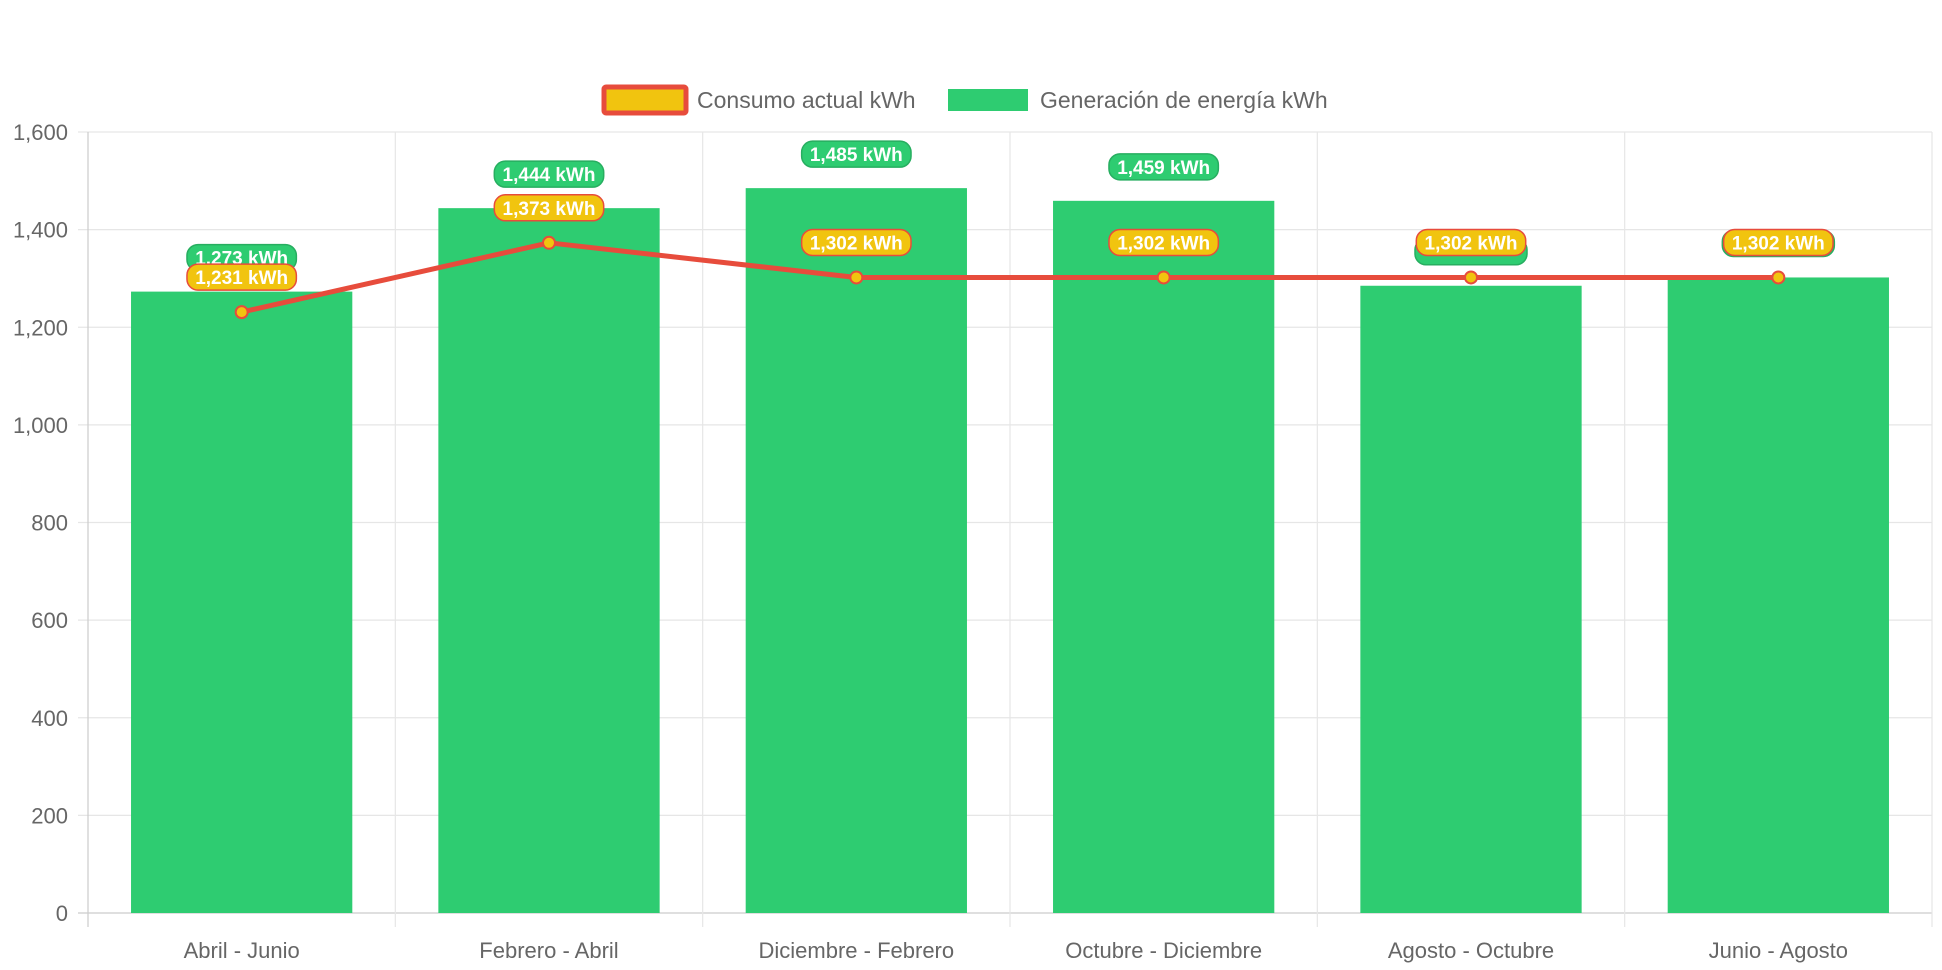 The width and height of the screenshot is (1942, 970). What do you see at coordinates (548, 950) in the screenshot?
I see `x-tick-label: Febrero - Abril` at bounding box center [548, 950].